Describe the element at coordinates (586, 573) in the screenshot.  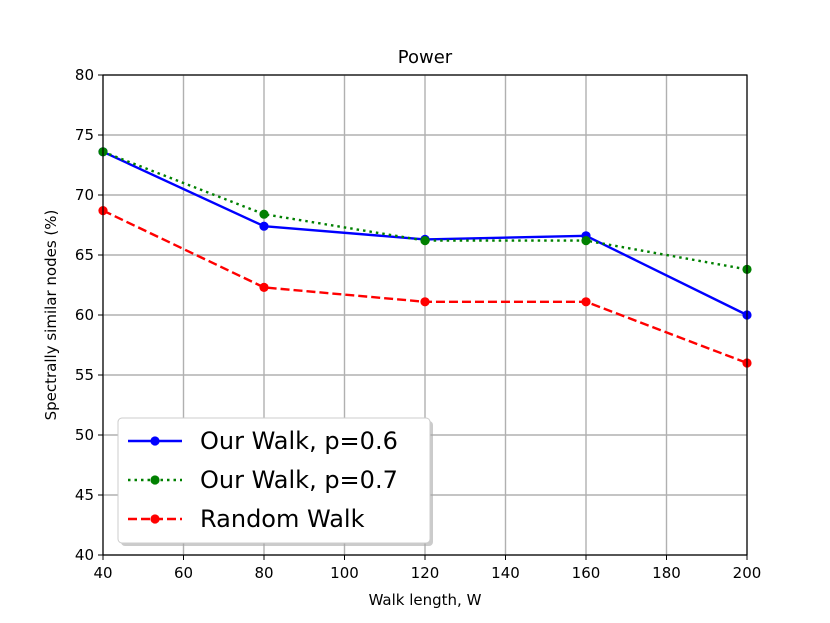
I see `x-tick-label: 160` at that location.